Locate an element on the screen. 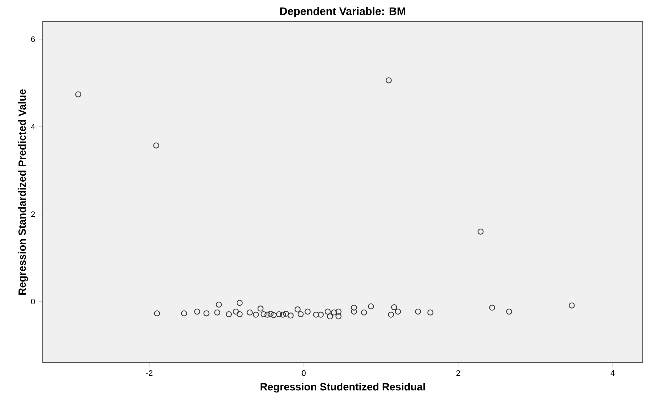  y-axis-title: Regression Standardized Predicted Value is located at coordinates (23, 192).